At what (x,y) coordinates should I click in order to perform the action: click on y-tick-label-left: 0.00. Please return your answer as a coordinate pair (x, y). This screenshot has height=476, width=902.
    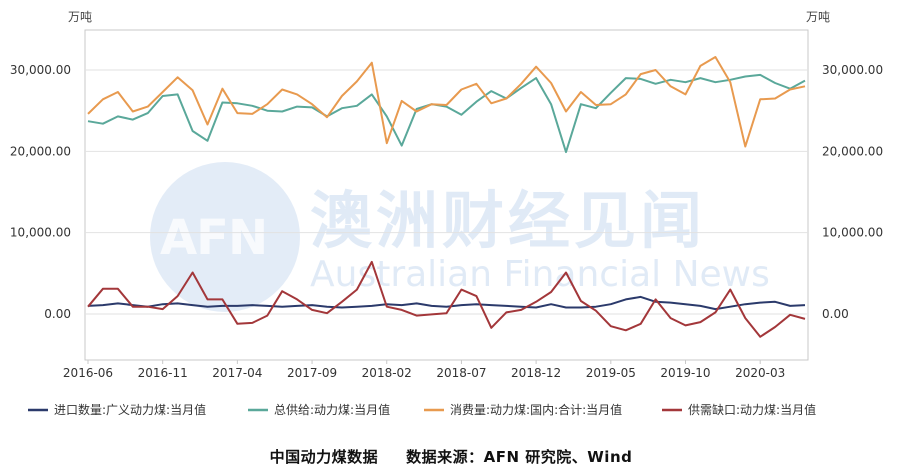
    Looking at the image, I should click on (57, 314).